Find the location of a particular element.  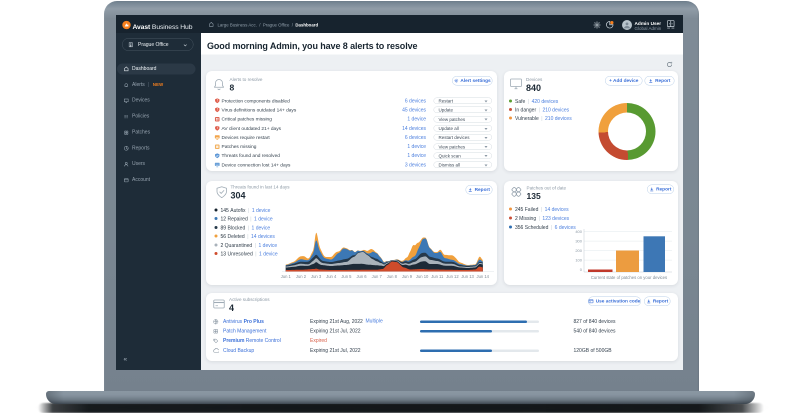

svg-text:Current state of patches on yo: Current state of patches on your devices is located at coordinates (629, 277).